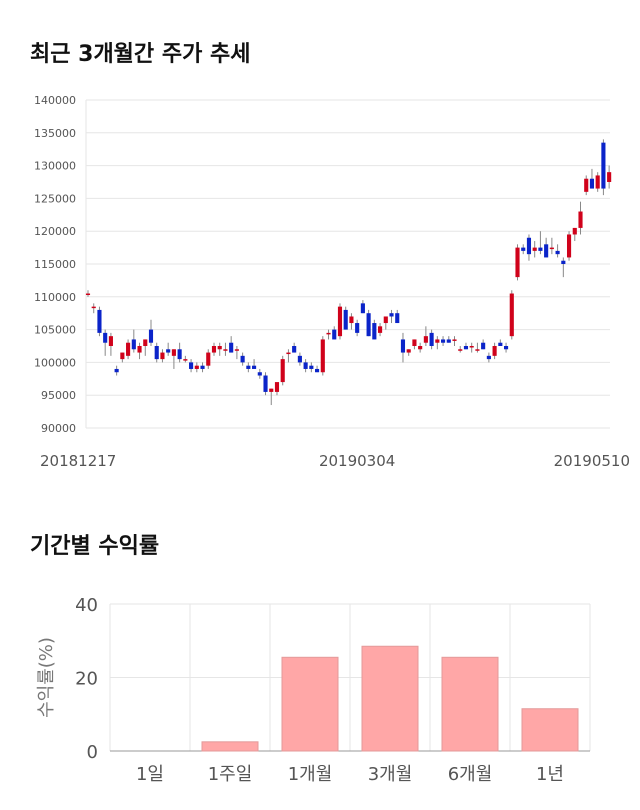 The width and height of the screenshot is (640, 810). What do you see at coordinates (357, 461) in the screenshot?
I see `x-tick-label: 20190304` at bounding box center [357, 461].